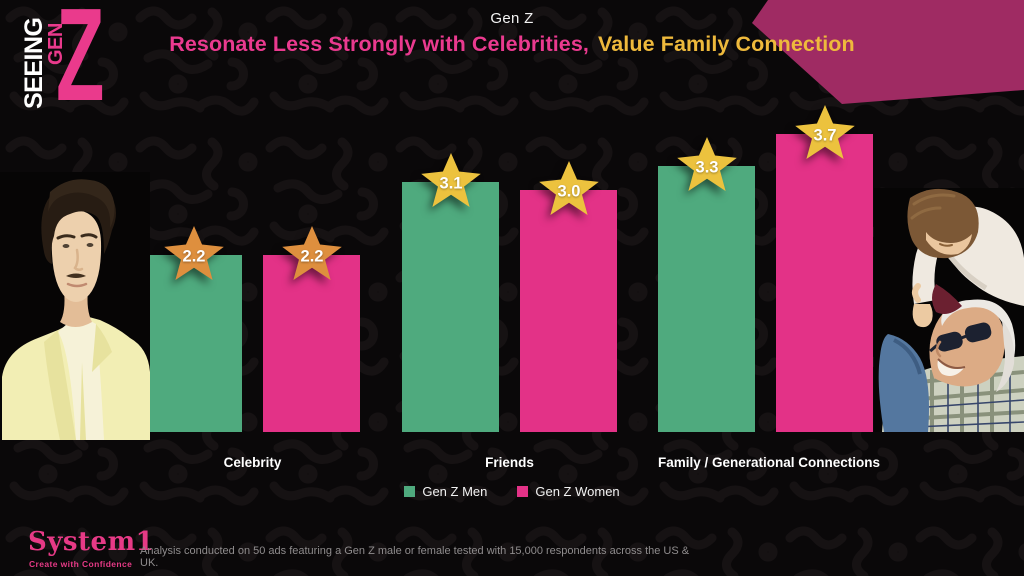 The image size is (1024, 576). Describe the element at coordinates (91, 542) in the screenshot. I see `system1-logo: System1` at that location.